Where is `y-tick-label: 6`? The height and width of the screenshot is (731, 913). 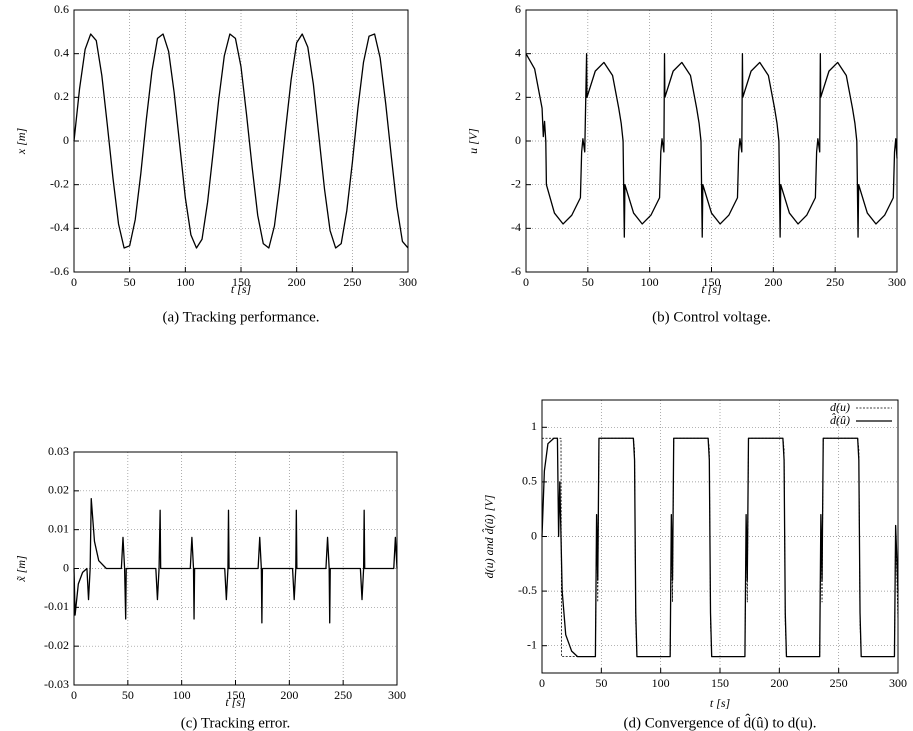 y-tick-label: 6 is located at coordinates (518, 9).